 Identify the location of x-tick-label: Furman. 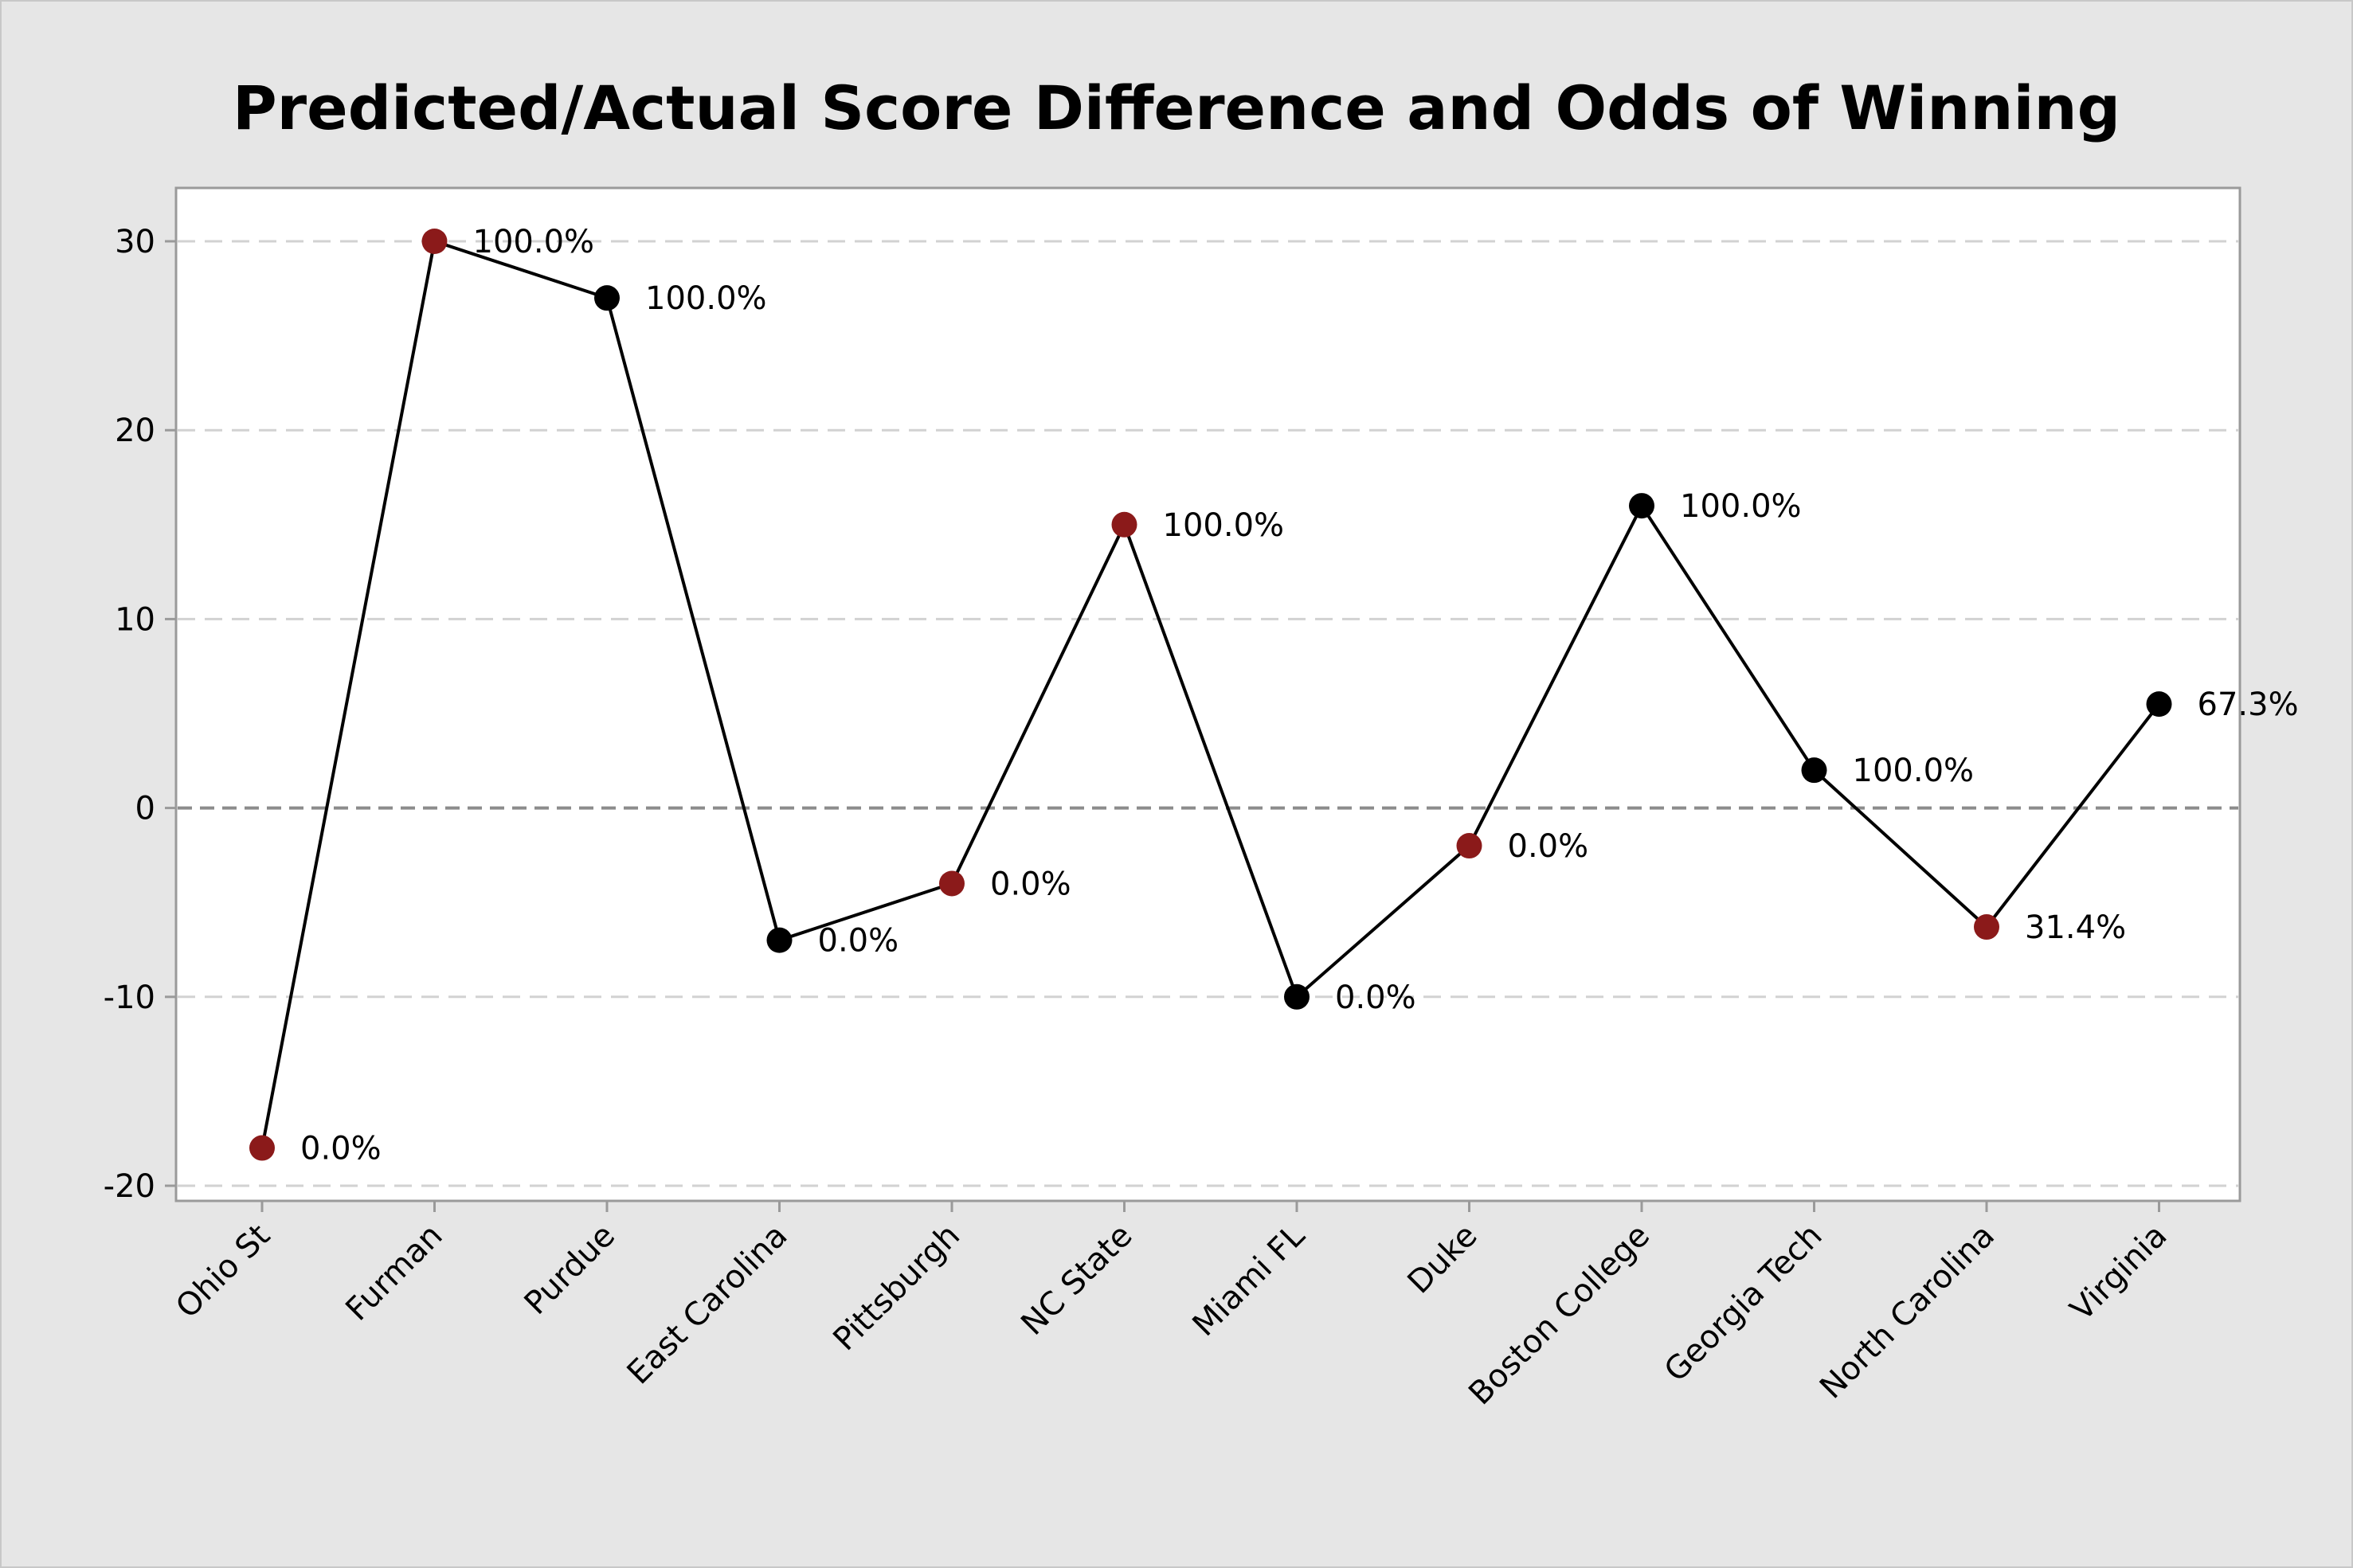
(394, 1273).